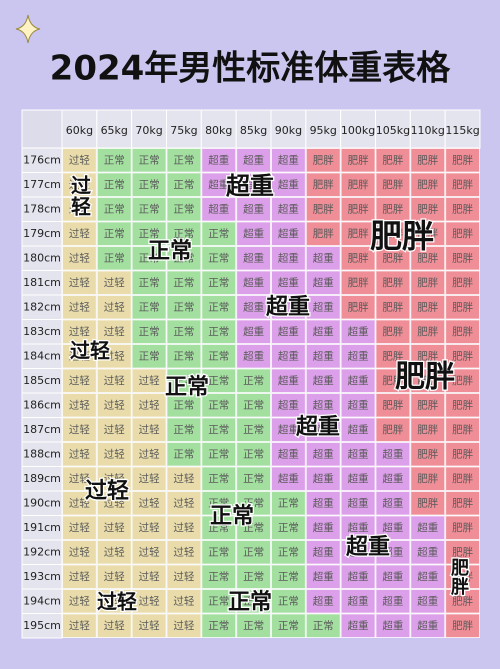 The width and height of the screenshot is (500, 669). I want to click on row-header: 190cm, so click(42, 502).